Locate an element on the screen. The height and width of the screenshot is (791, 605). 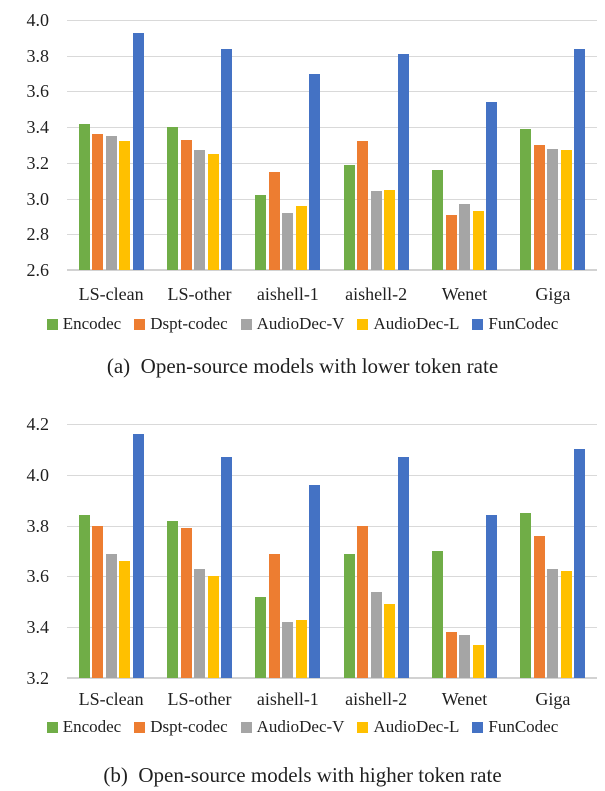
bar-encodec-ls-clean is located at coordinates (84, 196).